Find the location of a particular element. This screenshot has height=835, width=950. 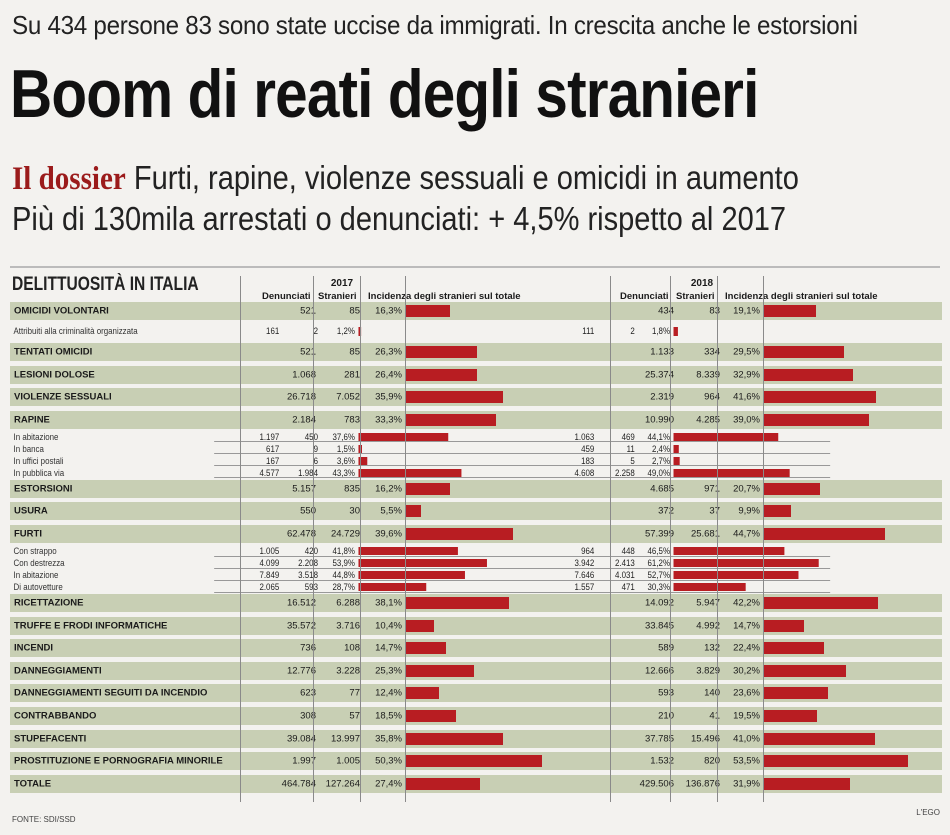

stranieri-2018: 15.496 is located at coordinates (705, 739).